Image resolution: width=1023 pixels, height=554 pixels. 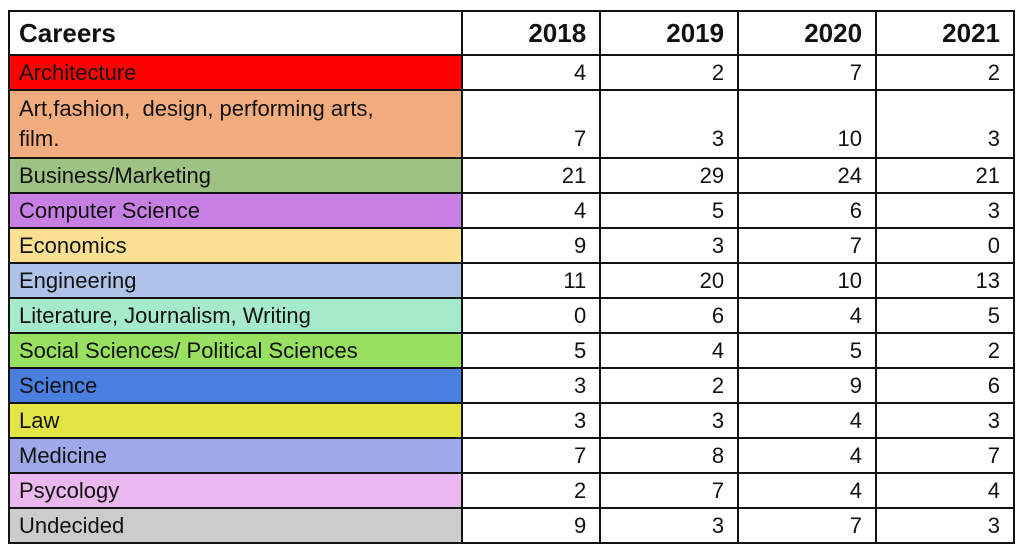 What do you see at coordinates (669, 33) in the screenshot?
I see `column-header-2019: 2019` at bounding box center [669, 33].